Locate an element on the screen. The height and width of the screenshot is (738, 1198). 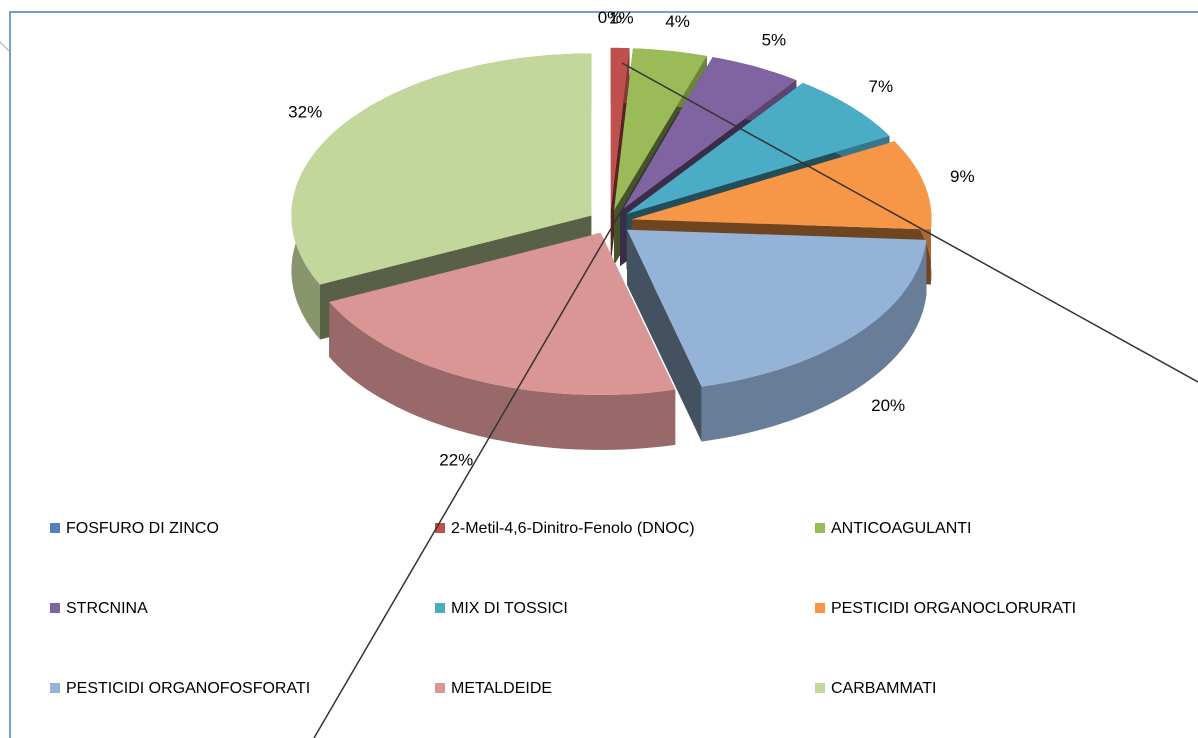
data-label: 20% is located at coordinates (888, 405).